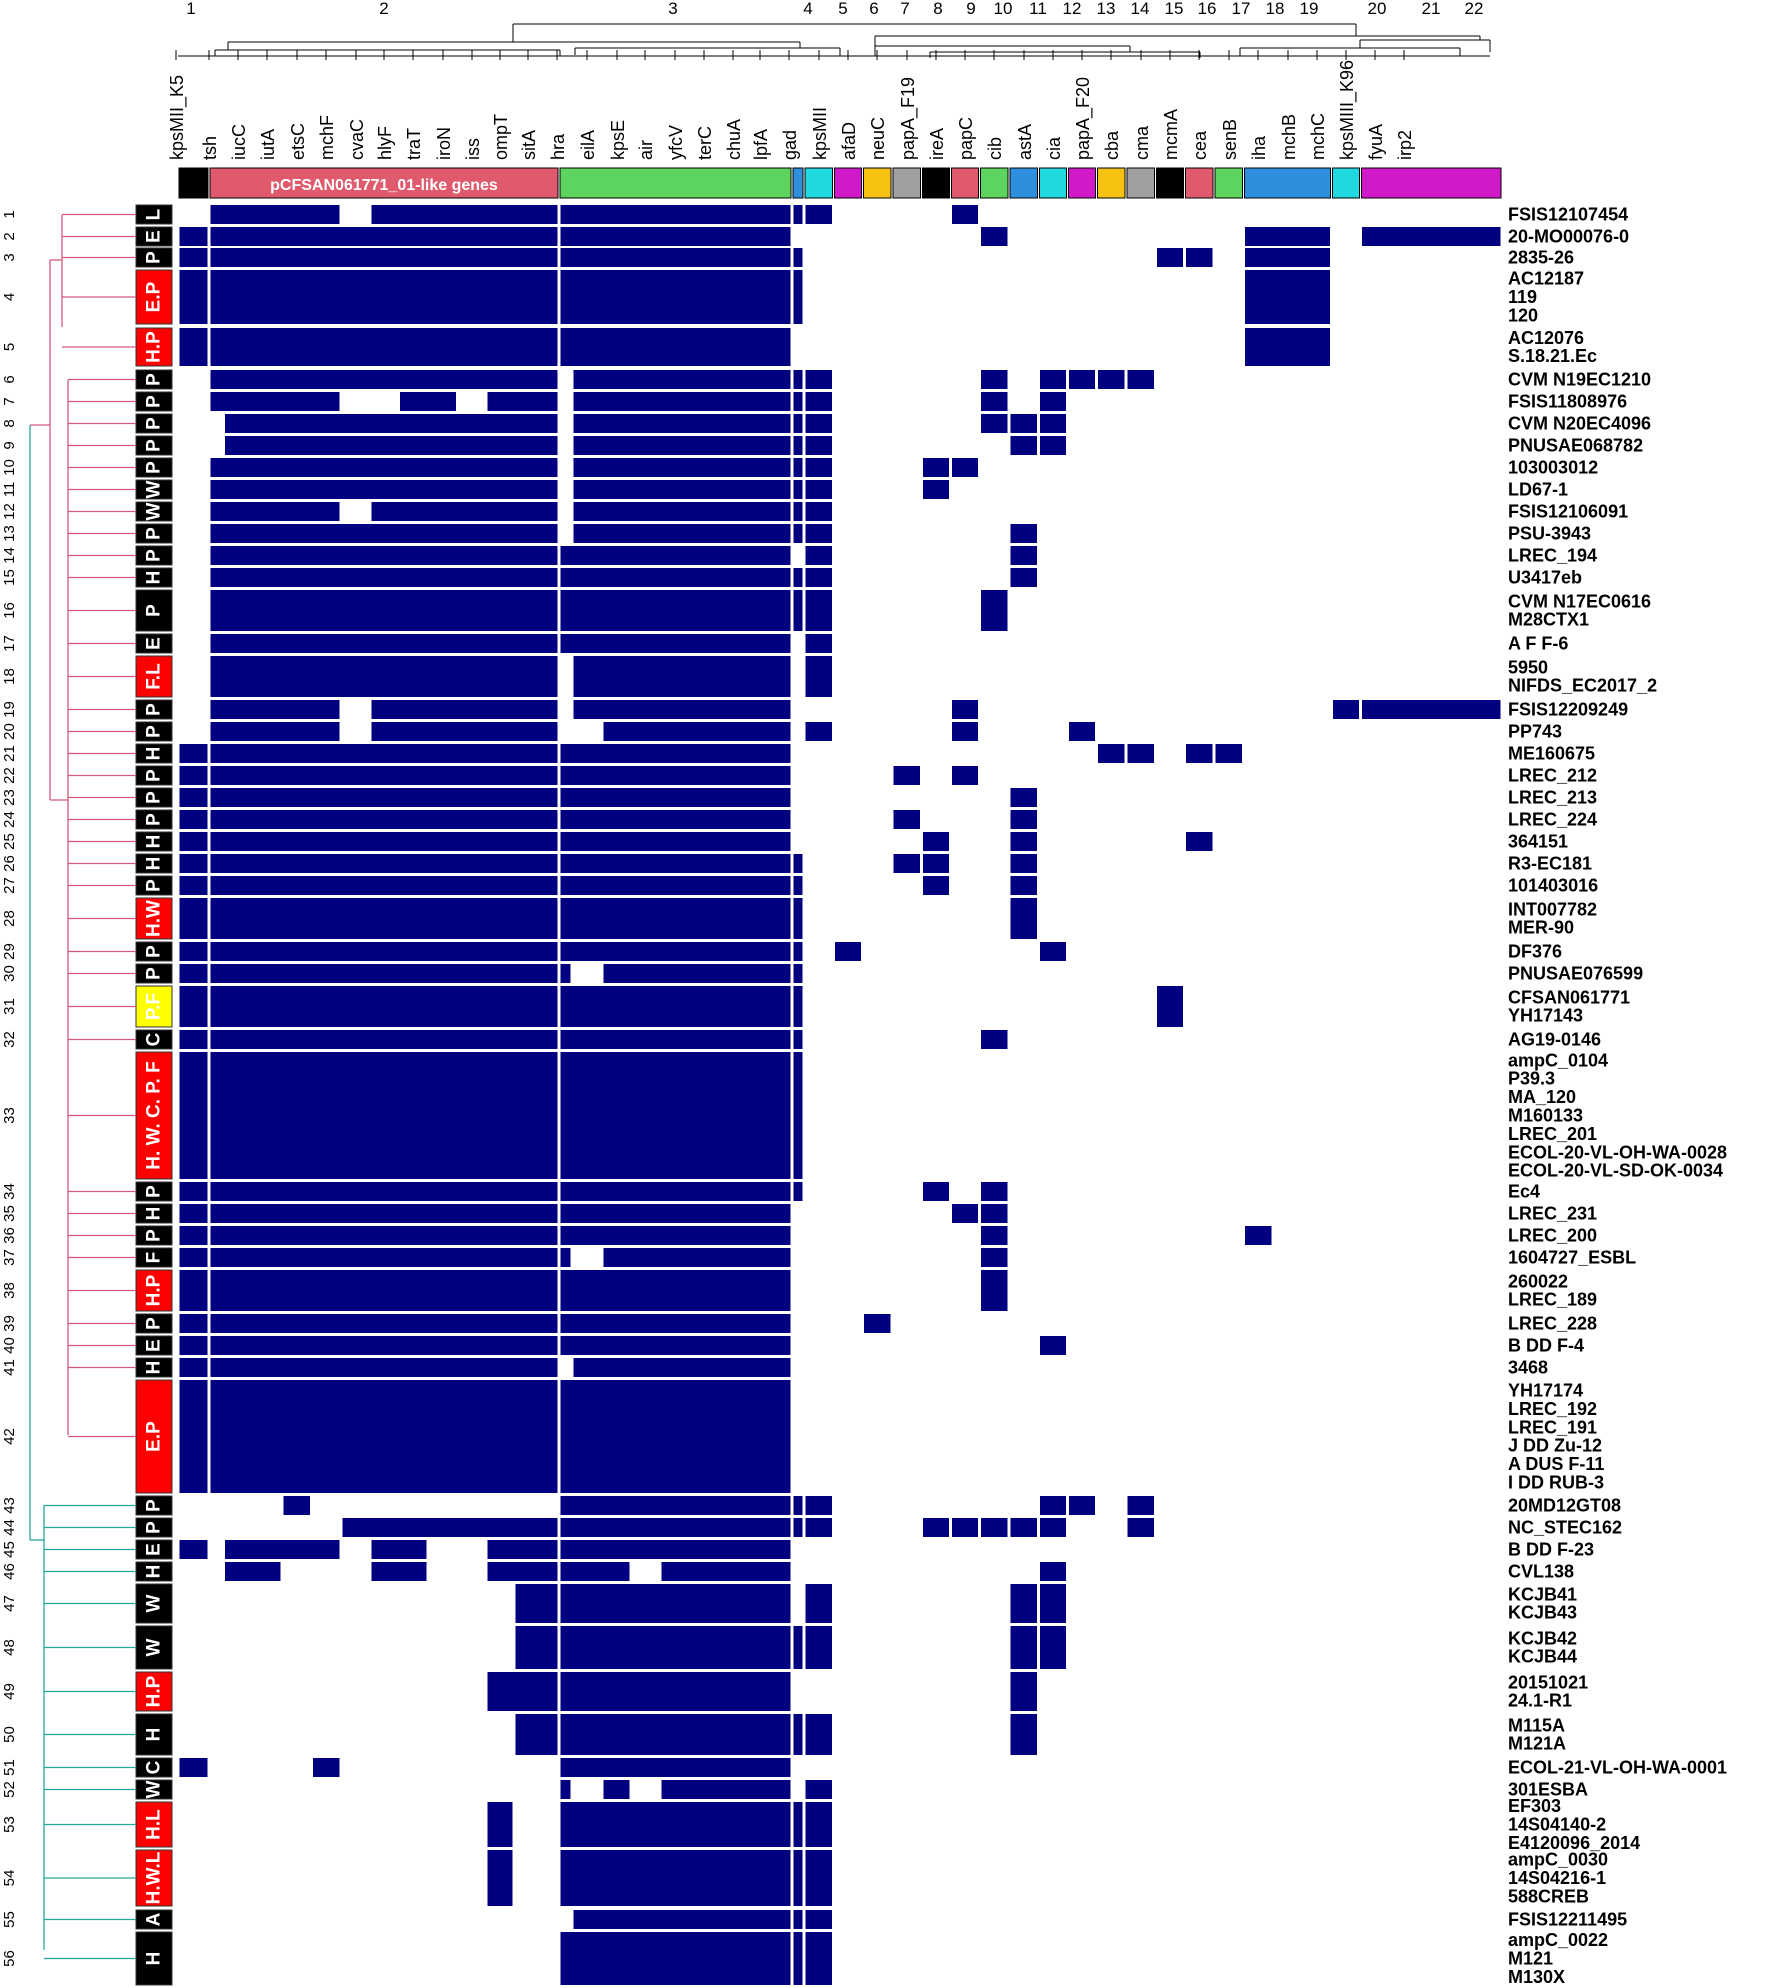 This screenshot has height=1988, width=1770. Describe the element at coordinates (936, 467) in the screenshot. I see `cell-row10-col26` at that location.